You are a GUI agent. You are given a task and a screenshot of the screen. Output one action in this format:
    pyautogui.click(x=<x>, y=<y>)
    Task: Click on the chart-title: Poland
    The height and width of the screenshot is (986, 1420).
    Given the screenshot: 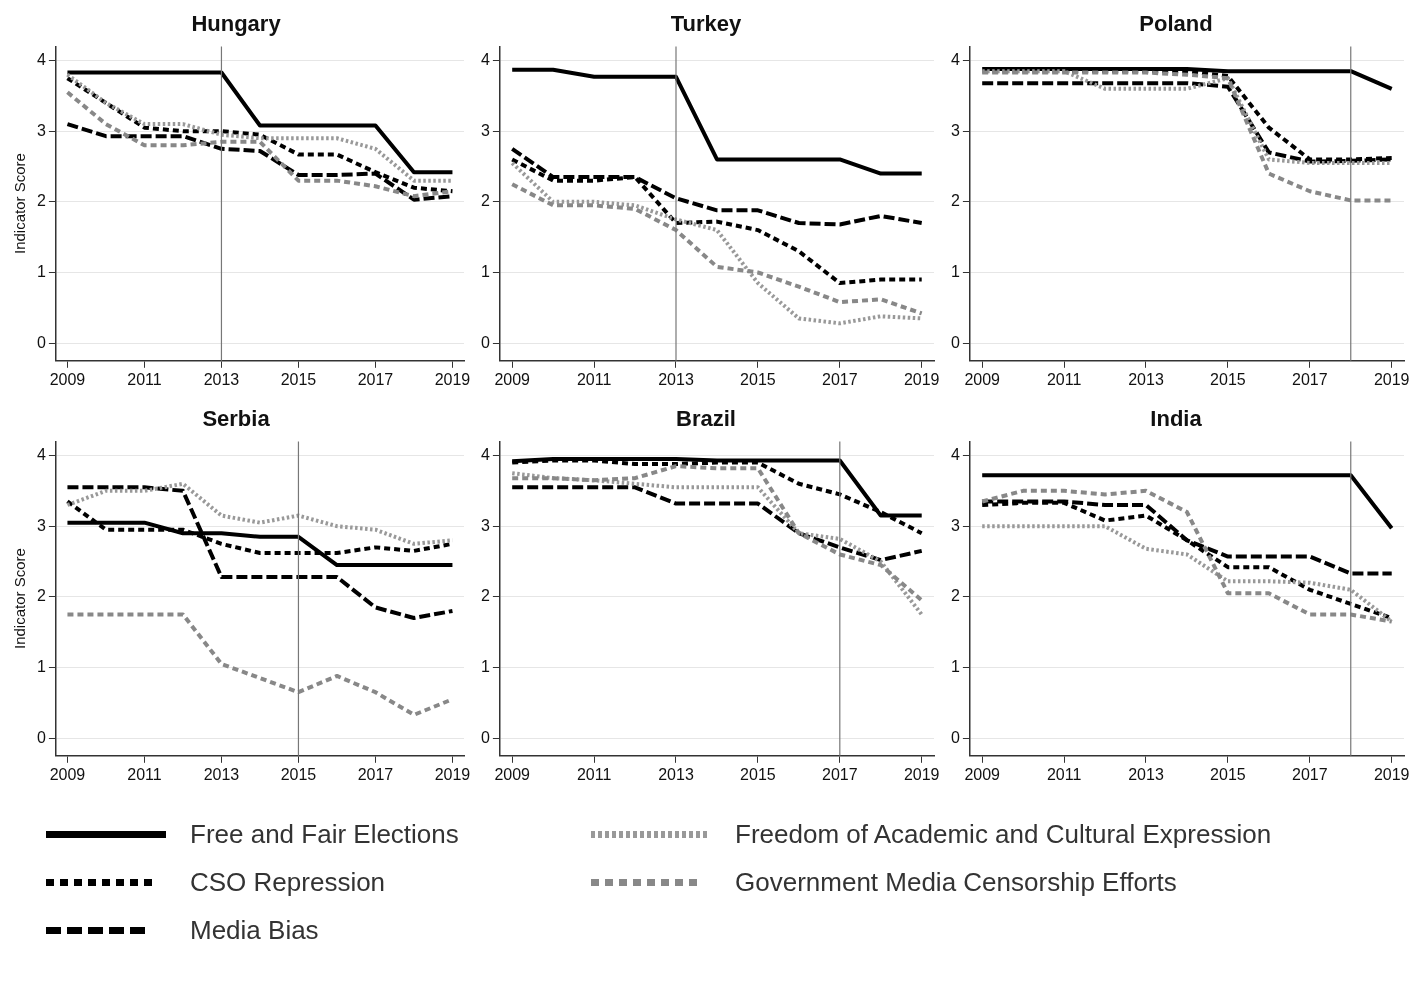 What is the action you would take?
    pyautogui.click(x=1176, y=24)
    